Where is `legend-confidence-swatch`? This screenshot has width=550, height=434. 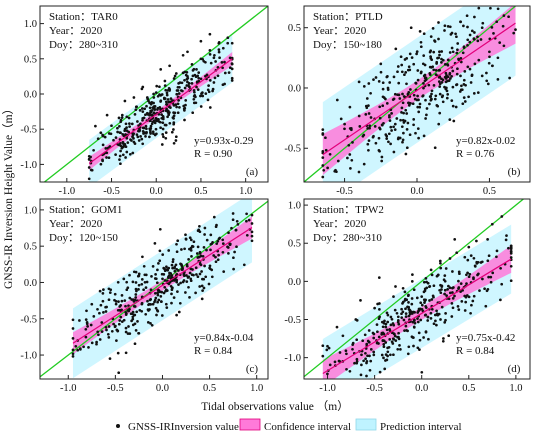 legend-confidence-swatch is located at coordinates (250, 424).